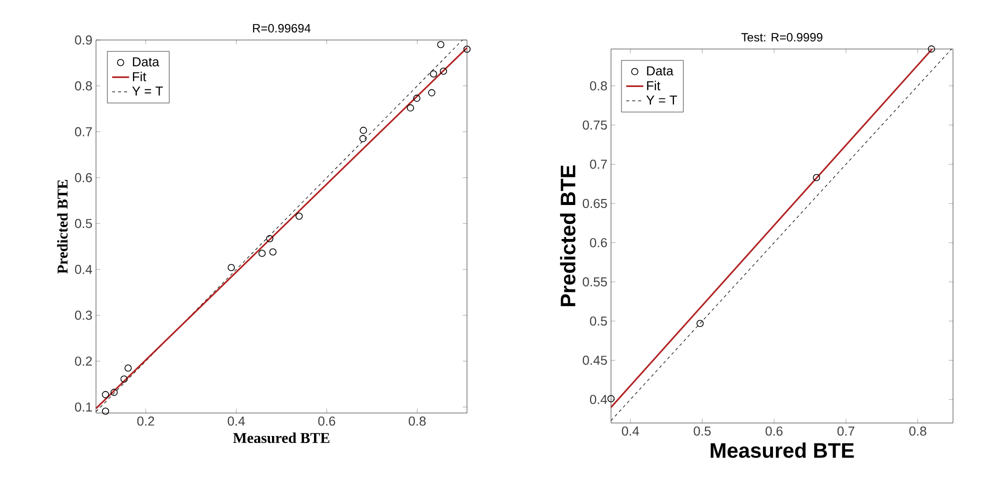 Image resolution: width=992 pixels, height=486 pixels. Describe the element at coordinates (845, 431) in the screenshot. I see `x-tick-label: 0.7` at that location.